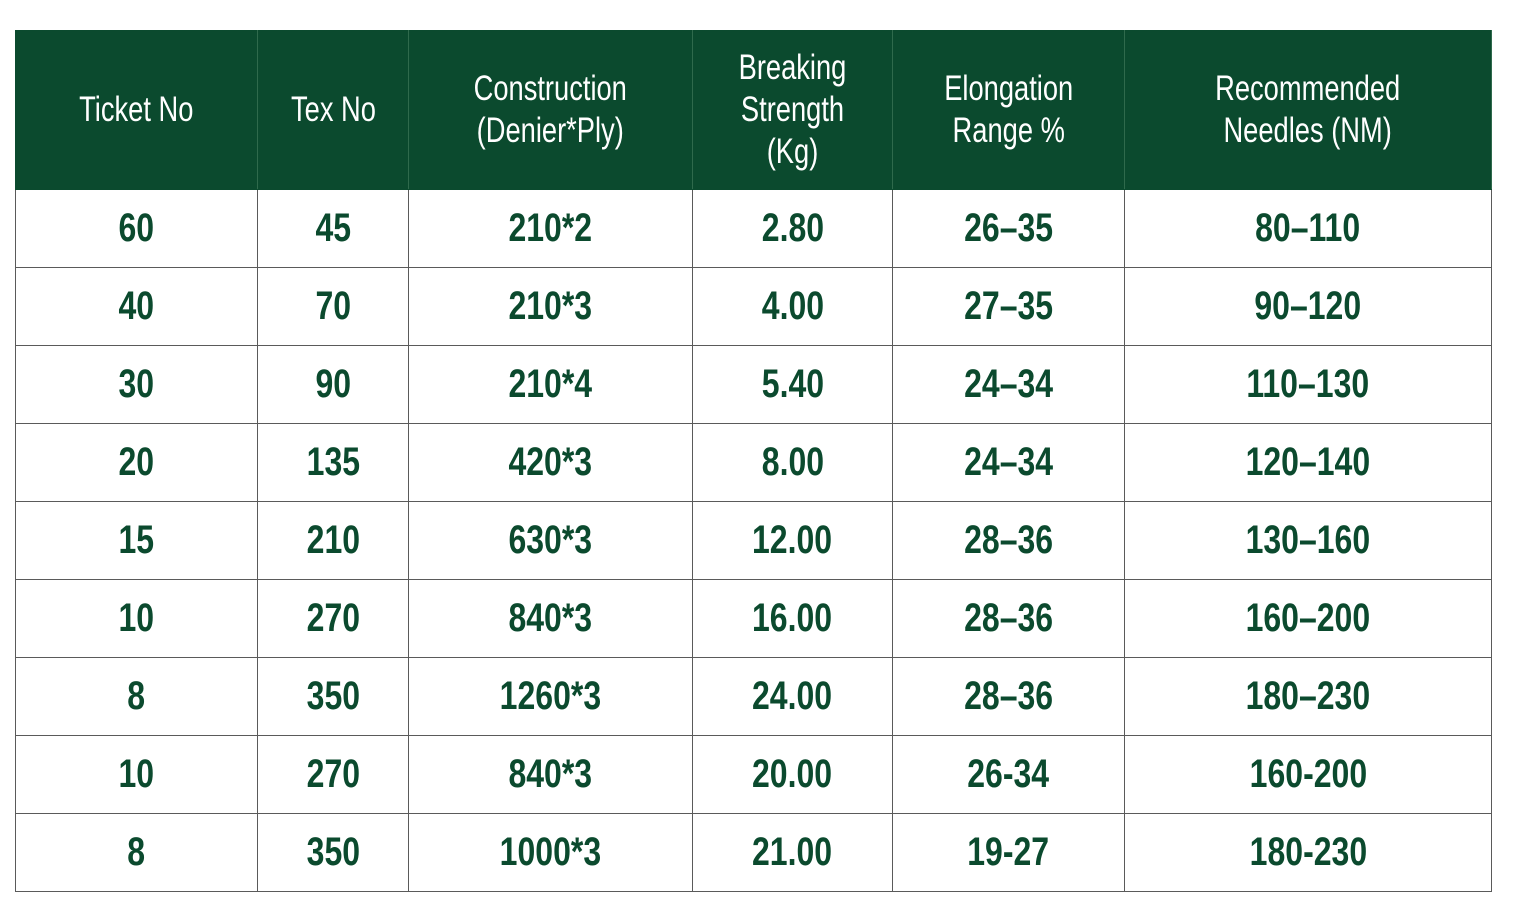 The width and height of the screenshot is (1536, 905). I want to click on table-cell: 5.40, so click(792, 384).